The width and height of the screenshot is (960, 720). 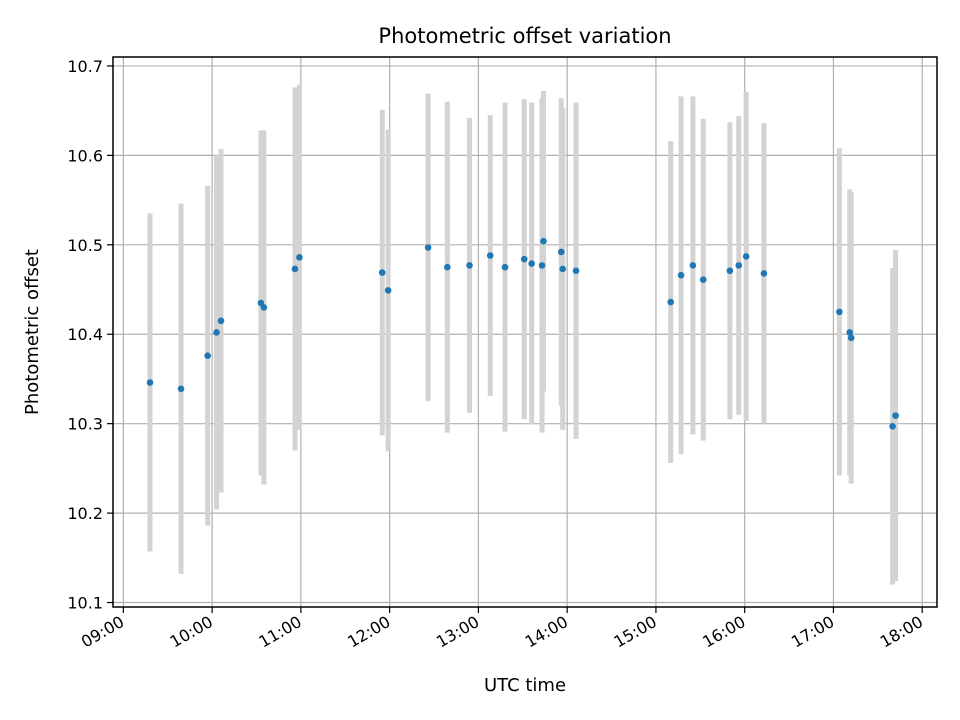 I want to click on y-tick-label: 10.1, so click(x=85, y=603).